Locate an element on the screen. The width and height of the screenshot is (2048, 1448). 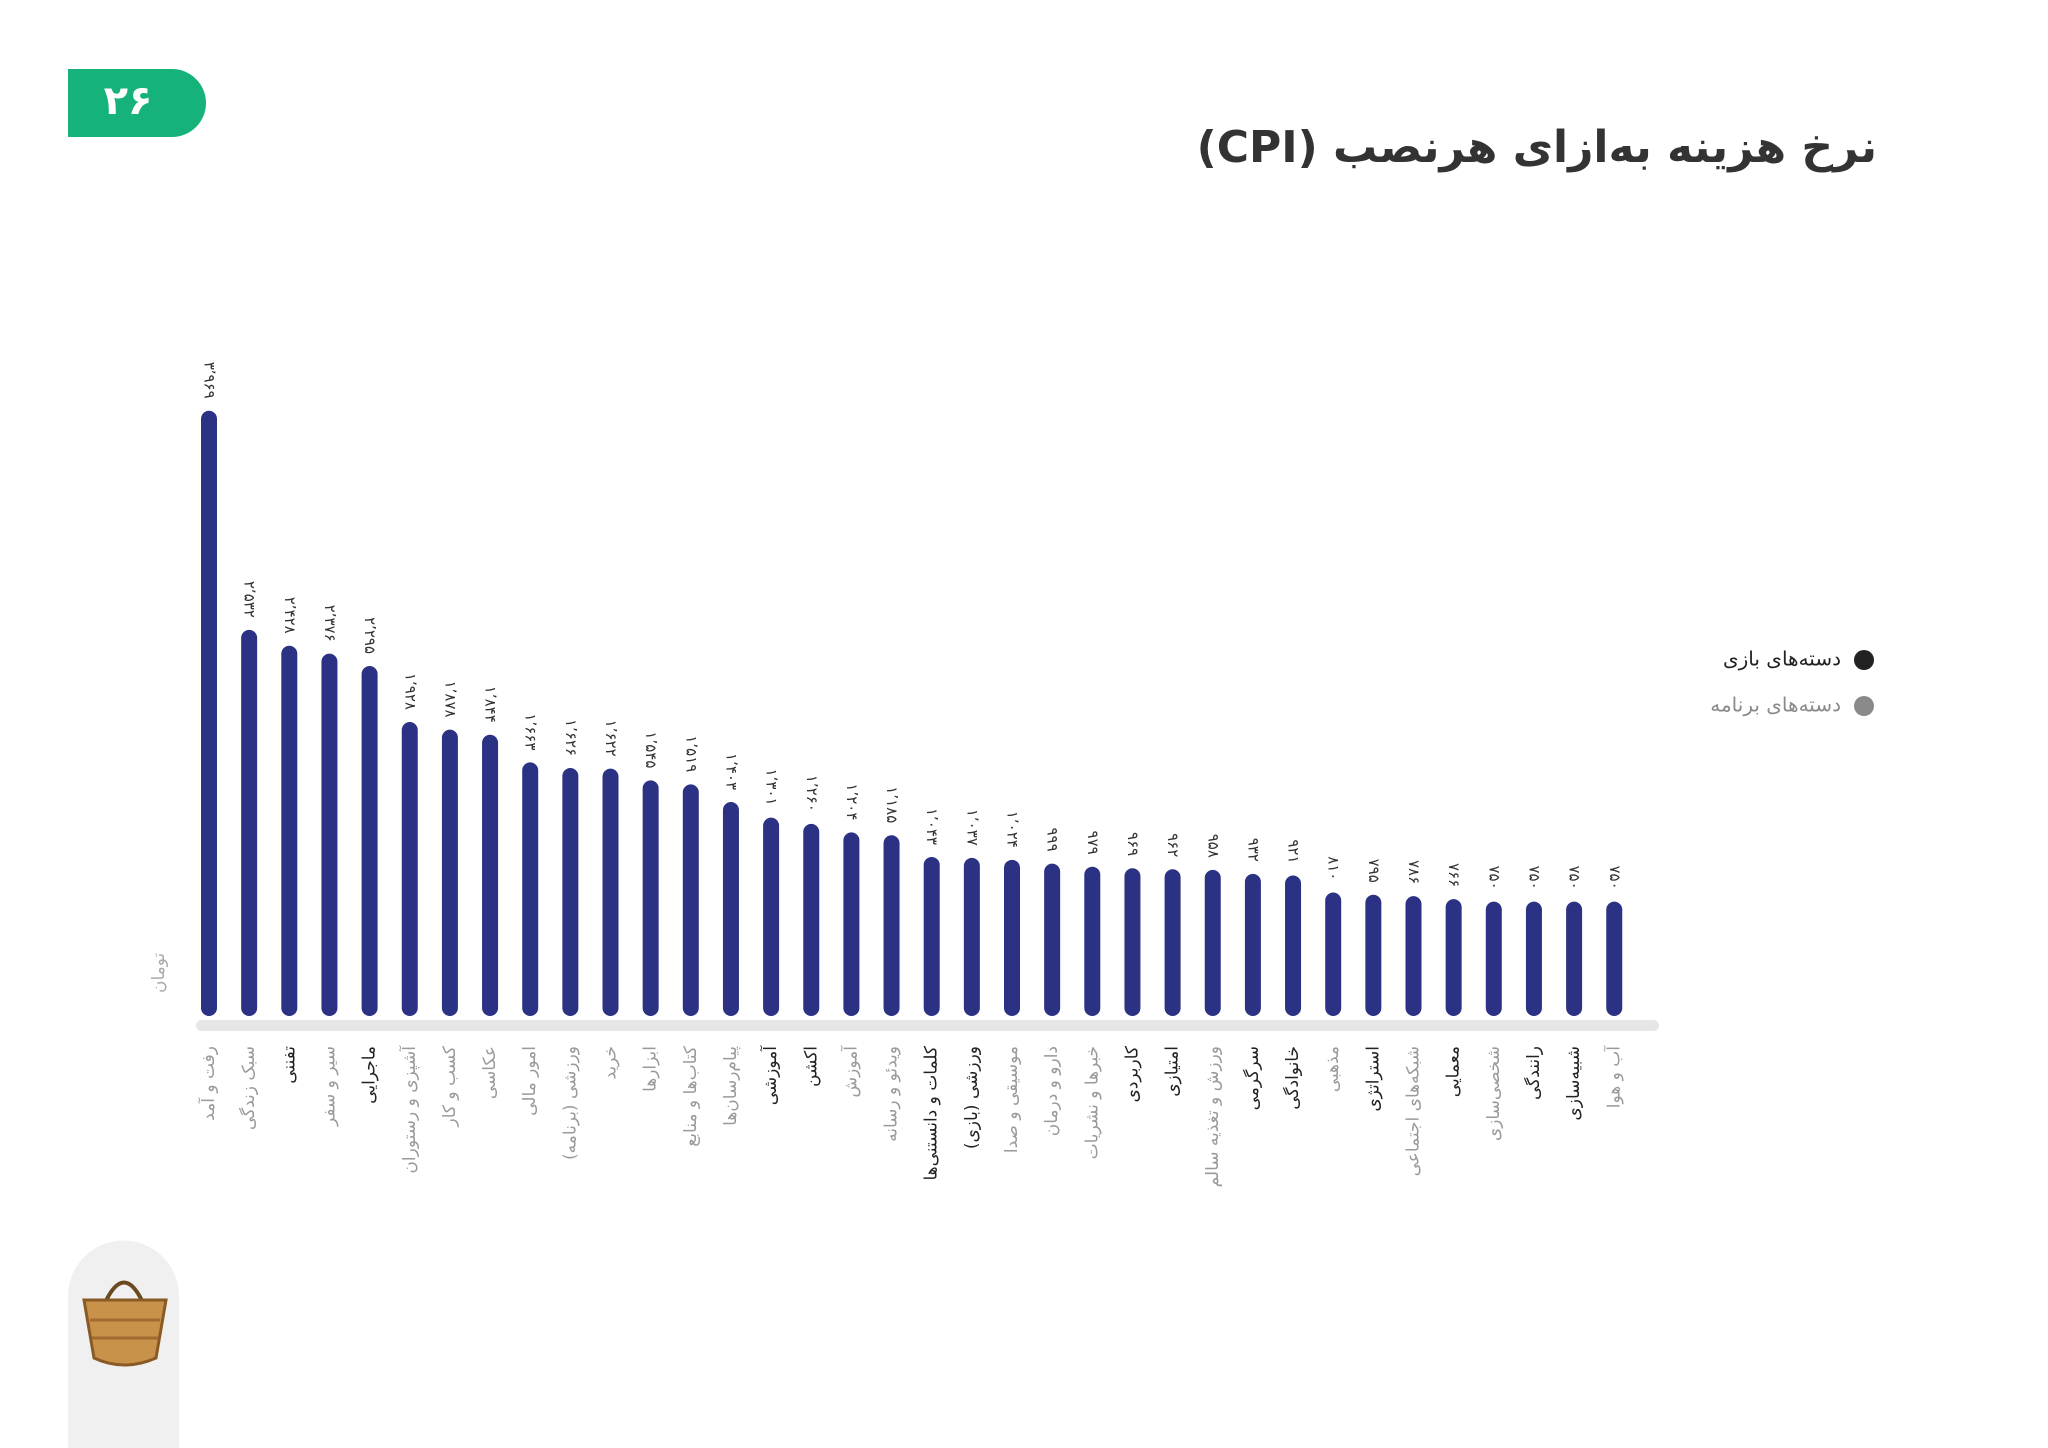
value-label: ۳٬۹۶۹ is located at coordinates (210, 380).